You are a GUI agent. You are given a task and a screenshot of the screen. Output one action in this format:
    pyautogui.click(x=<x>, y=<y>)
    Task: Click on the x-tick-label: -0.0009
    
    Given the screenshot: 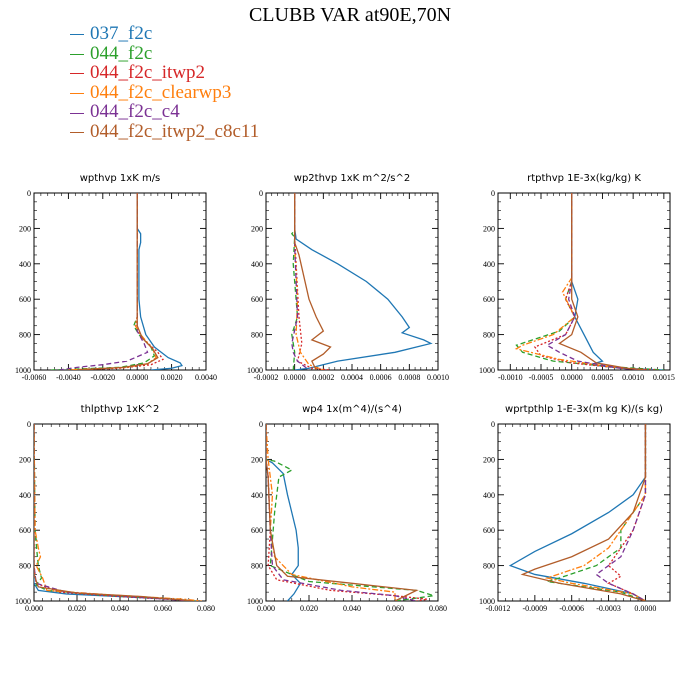 What is the action you would take?
    pyautogui.click(x=535, y=608)
    